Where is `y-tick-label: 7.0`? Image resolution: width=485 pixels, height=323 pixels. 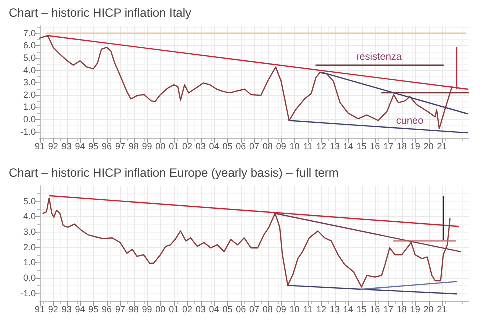
y-tick-label: 7.0 is located at coordinates (29, 33).